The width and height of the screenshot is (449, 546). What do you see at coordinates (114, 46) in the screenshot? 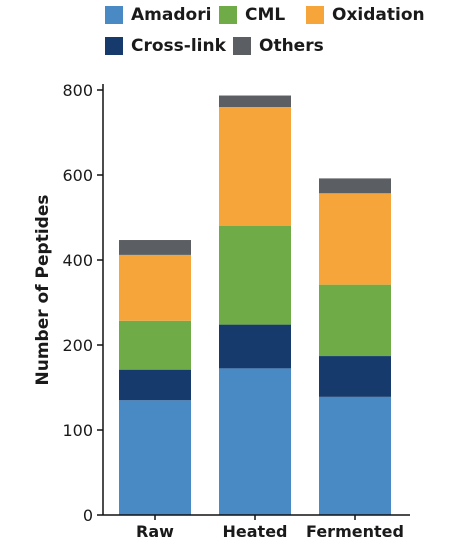
I see `legend-swatch-cross-link` at bounding box center [114, 46].